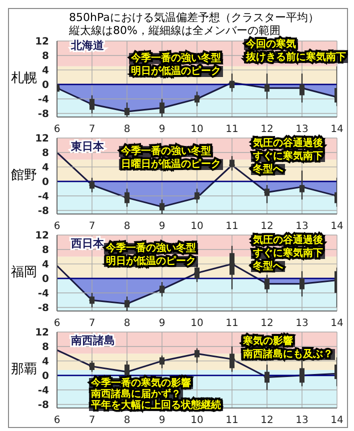  Describe the element at coordinates (171, 164) in the screenshot. I see `annotation: 日曜日が低温のピーク` at that location.